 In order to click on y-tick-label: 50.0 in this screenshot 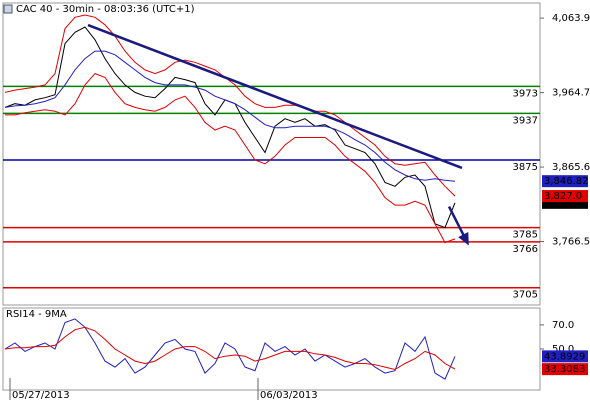, I will do `click(563, 349)`.